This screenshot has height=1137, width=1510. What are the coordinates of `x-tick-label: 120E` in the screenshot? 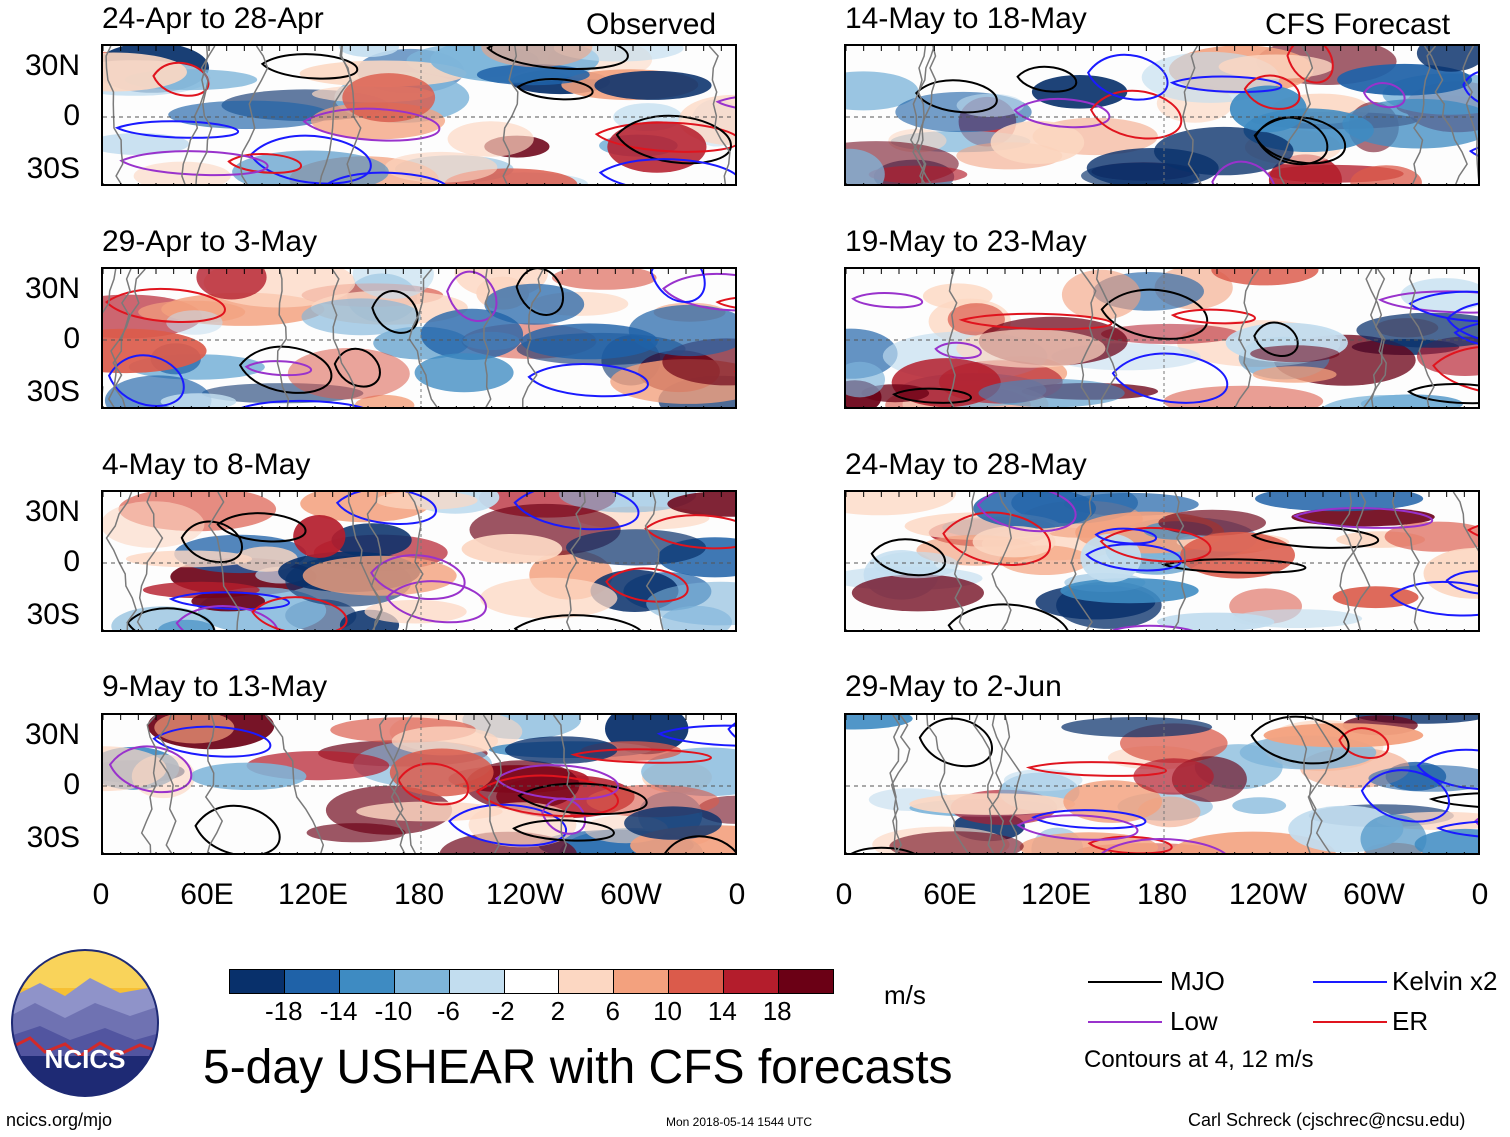 It's located at (1056, 894).